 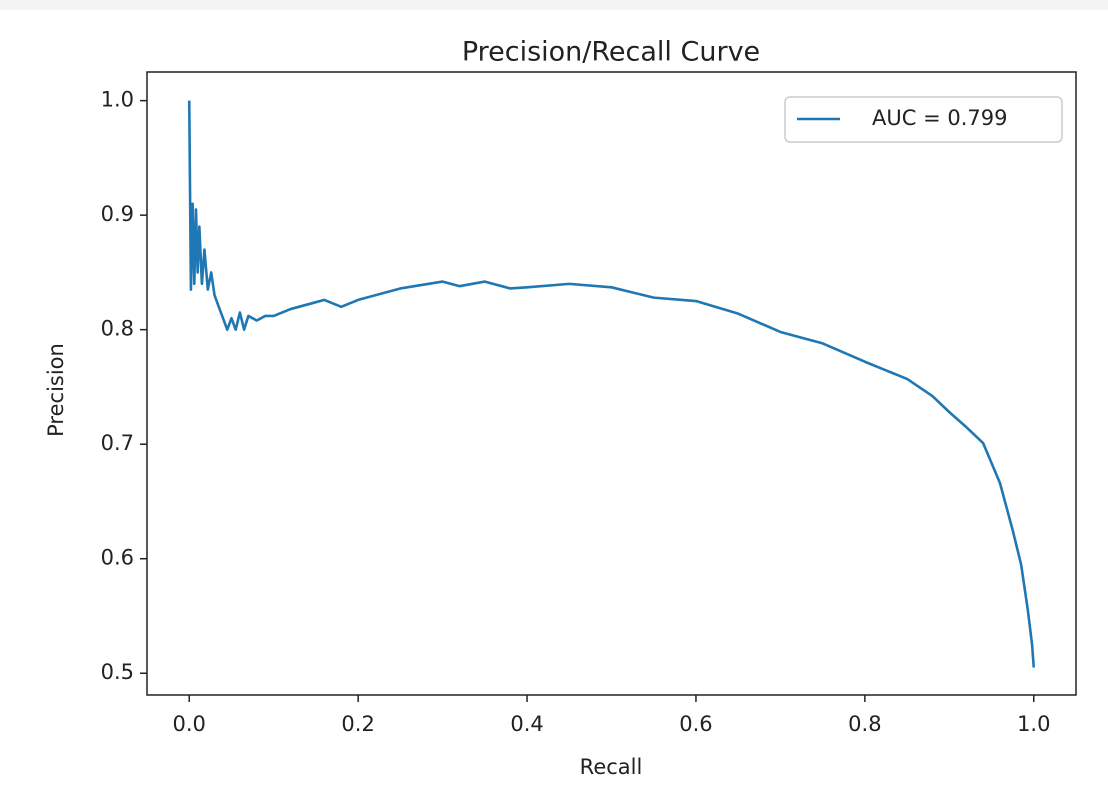 I want to click on legend-label: AUC = 0.799, so click(x=939, y=118).